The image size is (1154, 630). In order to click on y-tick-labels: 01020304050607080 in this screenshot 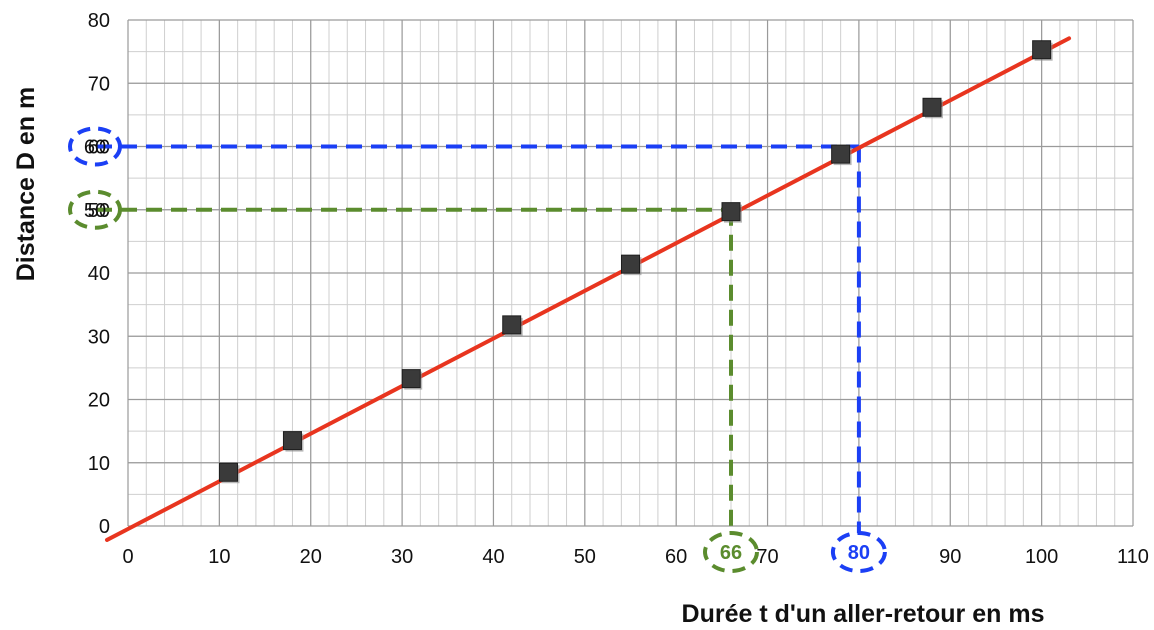, I will do `click(99, 274)`.